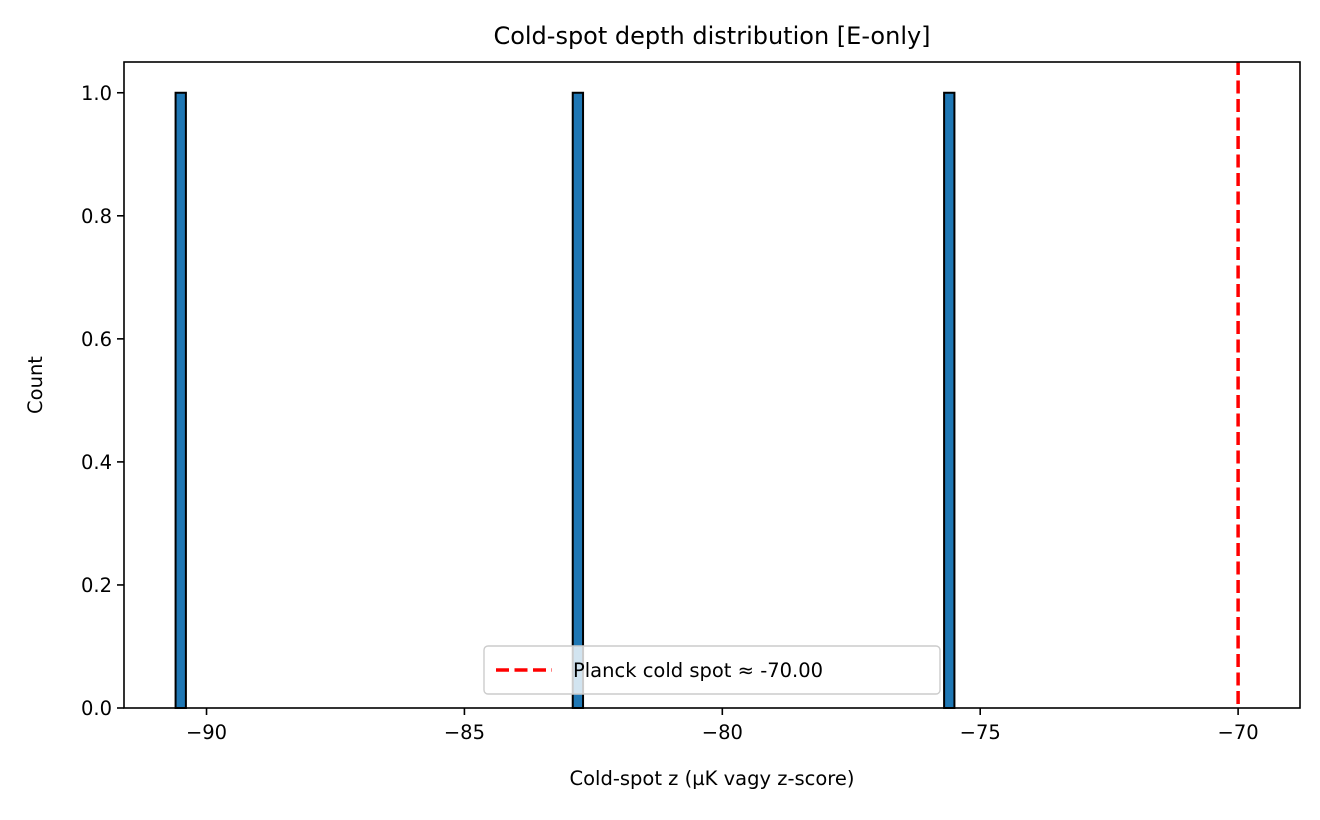  Describe the element at coordinates (206, 732) in the screenshot. I see `x-tick-label: −90` at that location.